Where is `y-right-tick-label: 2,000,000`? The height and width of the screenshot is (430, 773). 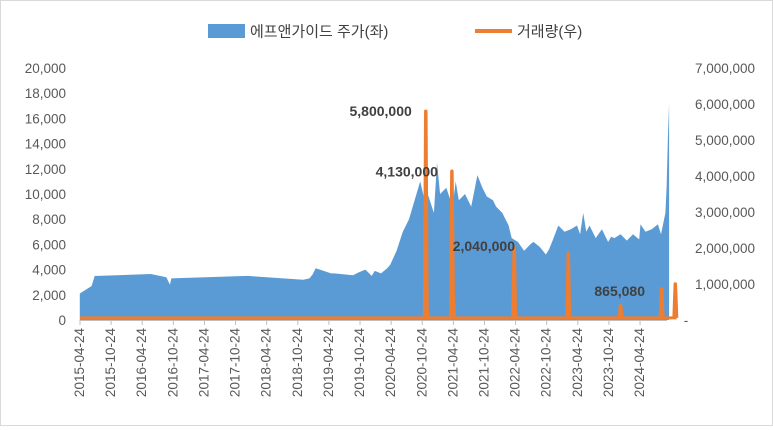
y-right-tick-label: 2,000,000 is located at coordinates (725, 248).